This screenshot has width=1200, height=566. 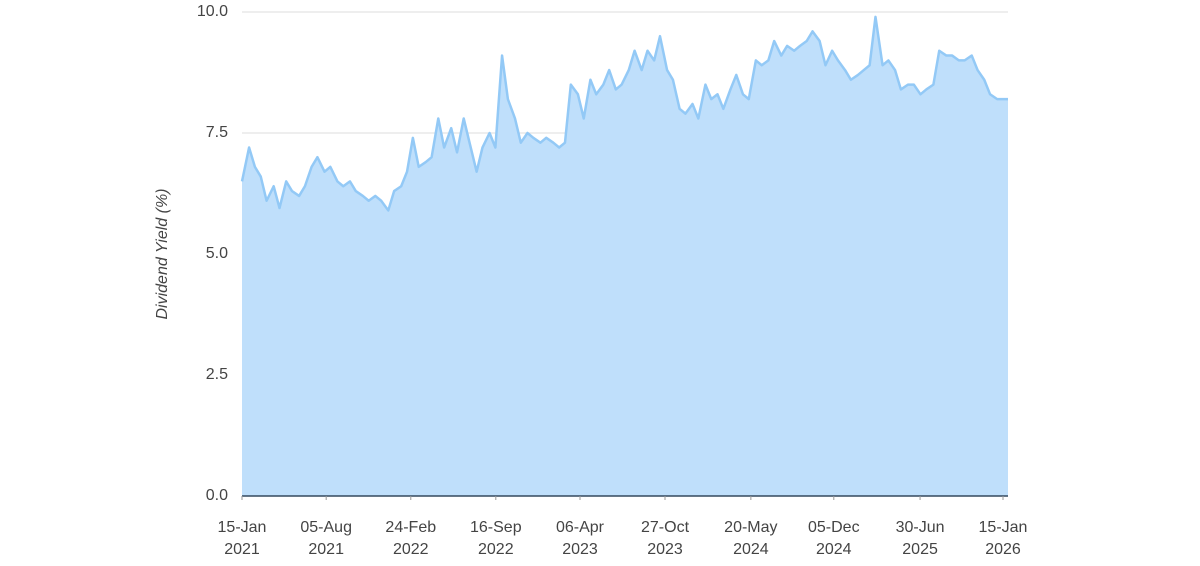 I want to click on x-tick-label: 05-Dec 2024, so click(x=834, y=538).